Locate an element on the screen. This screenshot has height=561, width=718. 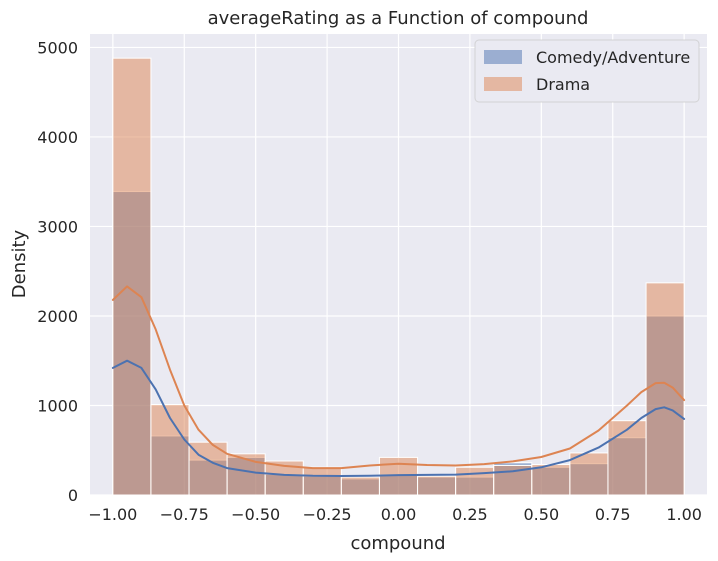
x-tick-label: 1.00 is located at coordinates (684, 514).